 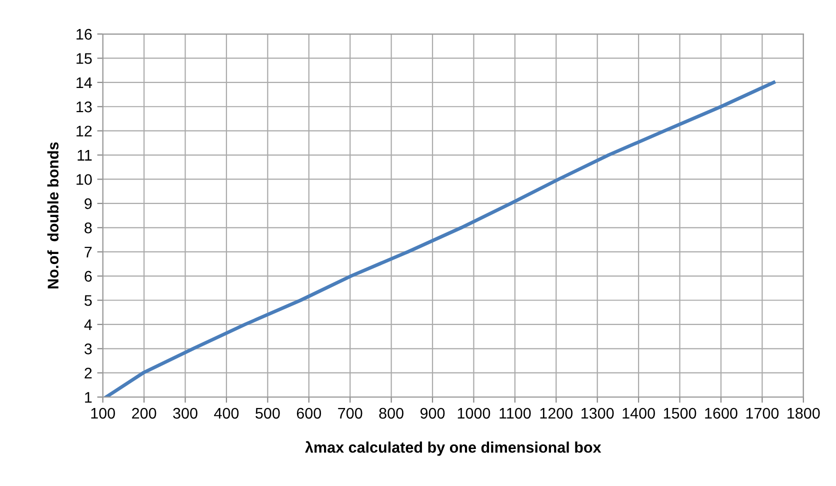 I want to click on y-tick-label: 5, so click(x=88, y=300).